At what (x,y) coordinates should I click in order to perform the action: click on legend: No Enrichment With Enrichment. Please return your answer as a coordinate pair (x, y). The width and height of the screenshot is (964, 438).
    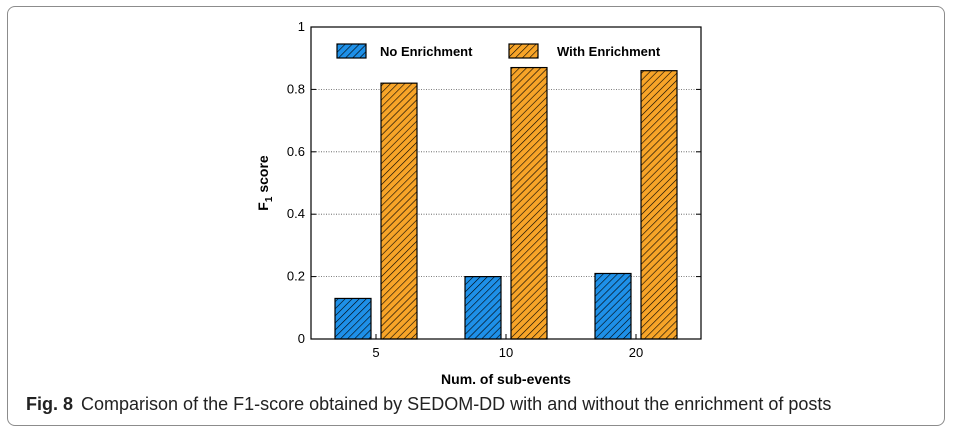
    Looking at the image, I should click on (498, 51).